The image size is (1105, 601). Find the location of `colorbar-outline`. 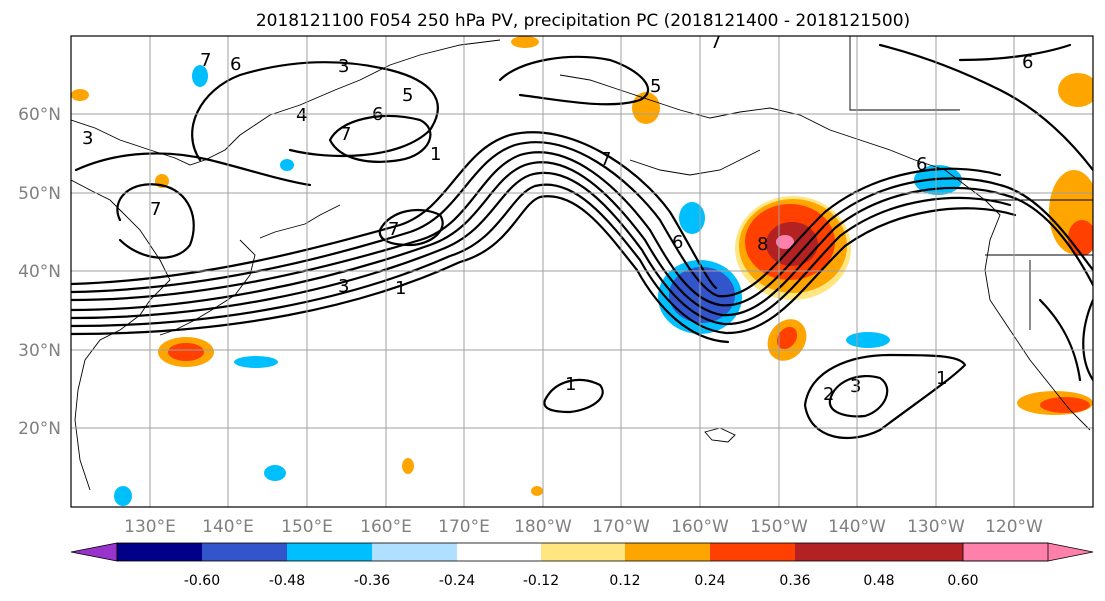

colorbar-outline is located at coordinates (582, 552).